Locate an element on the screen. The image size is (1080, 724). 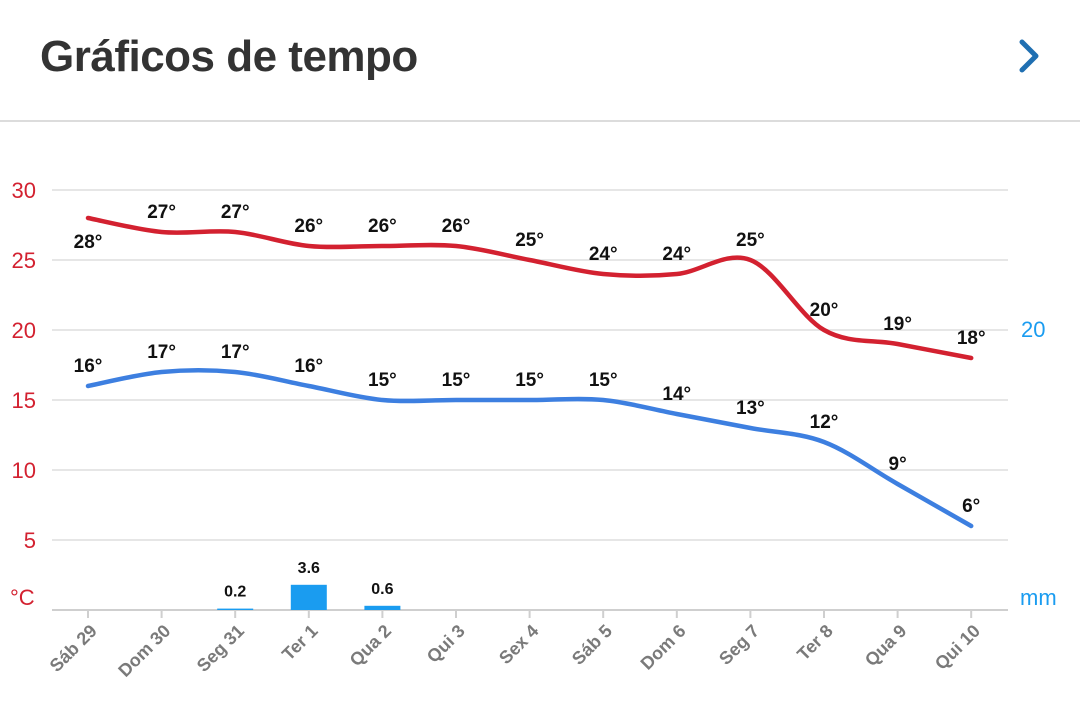
max-temp-label: 20° is located at coordinates (824, 310).